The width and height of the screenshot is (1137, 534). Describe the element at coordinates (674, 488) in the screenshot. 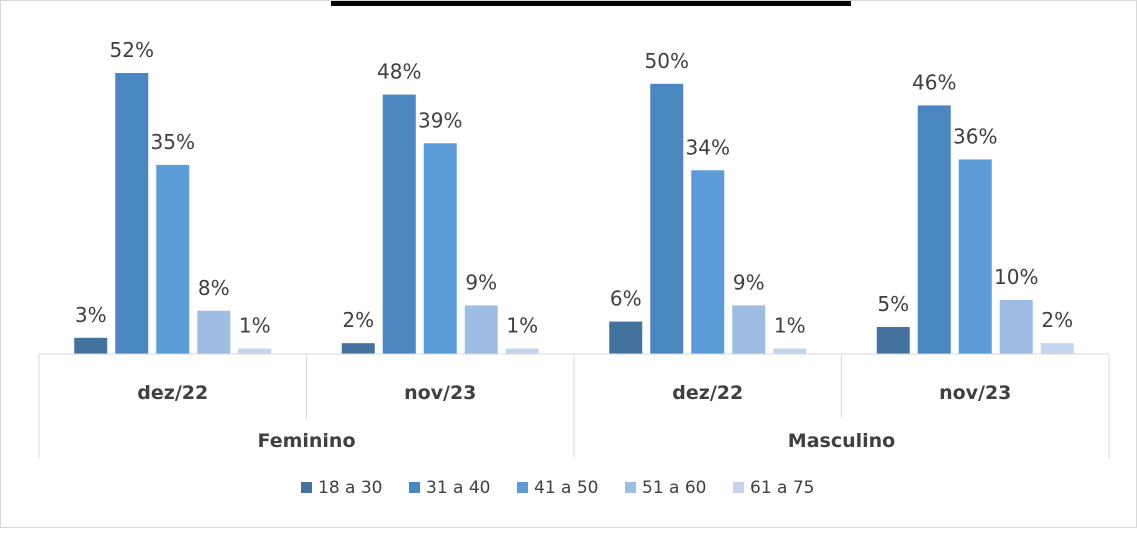

I see `legend-label: 51 a 60` at that location.